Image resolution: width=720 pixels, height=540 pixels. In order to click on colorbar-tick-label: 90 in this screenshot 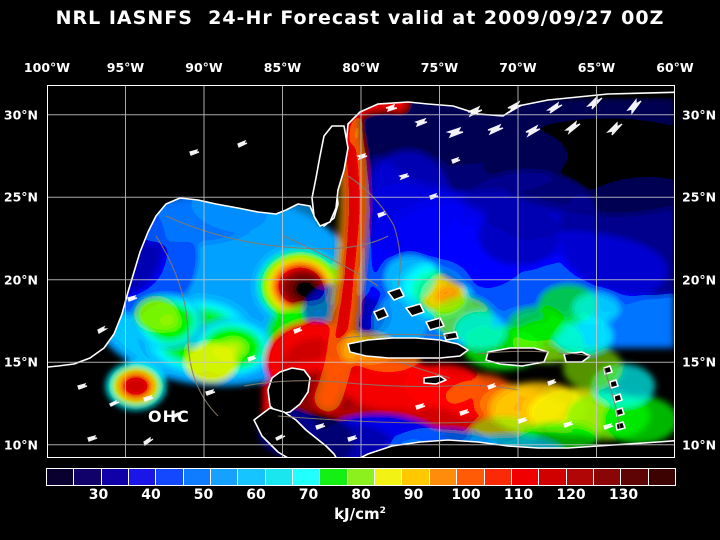, I will do `click(413, 495)`.